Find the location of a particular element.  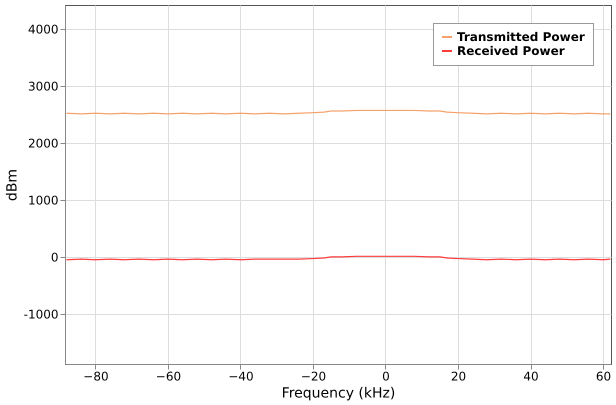

x-tick-label: −40 is located at coordinates (241, 377).